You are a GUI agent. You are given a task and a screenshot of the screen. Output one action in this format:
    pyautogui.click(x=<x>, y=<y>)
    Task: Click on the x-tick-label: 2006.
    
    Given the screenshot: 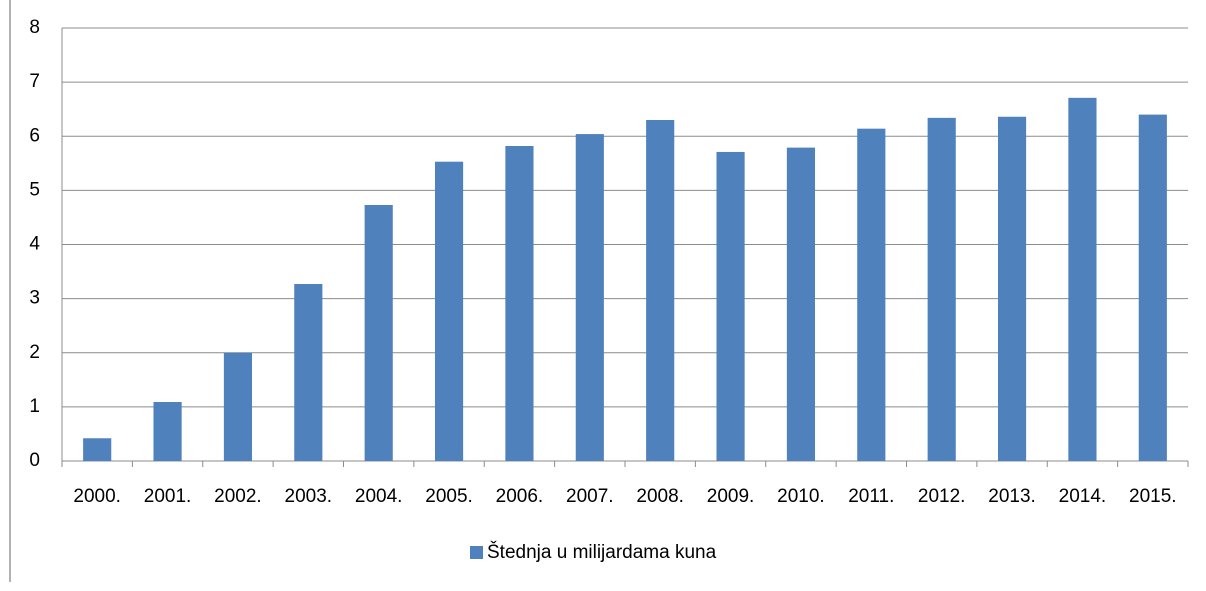 What is the action you would take?
    pyautogui.click(x=520, y=496)
    